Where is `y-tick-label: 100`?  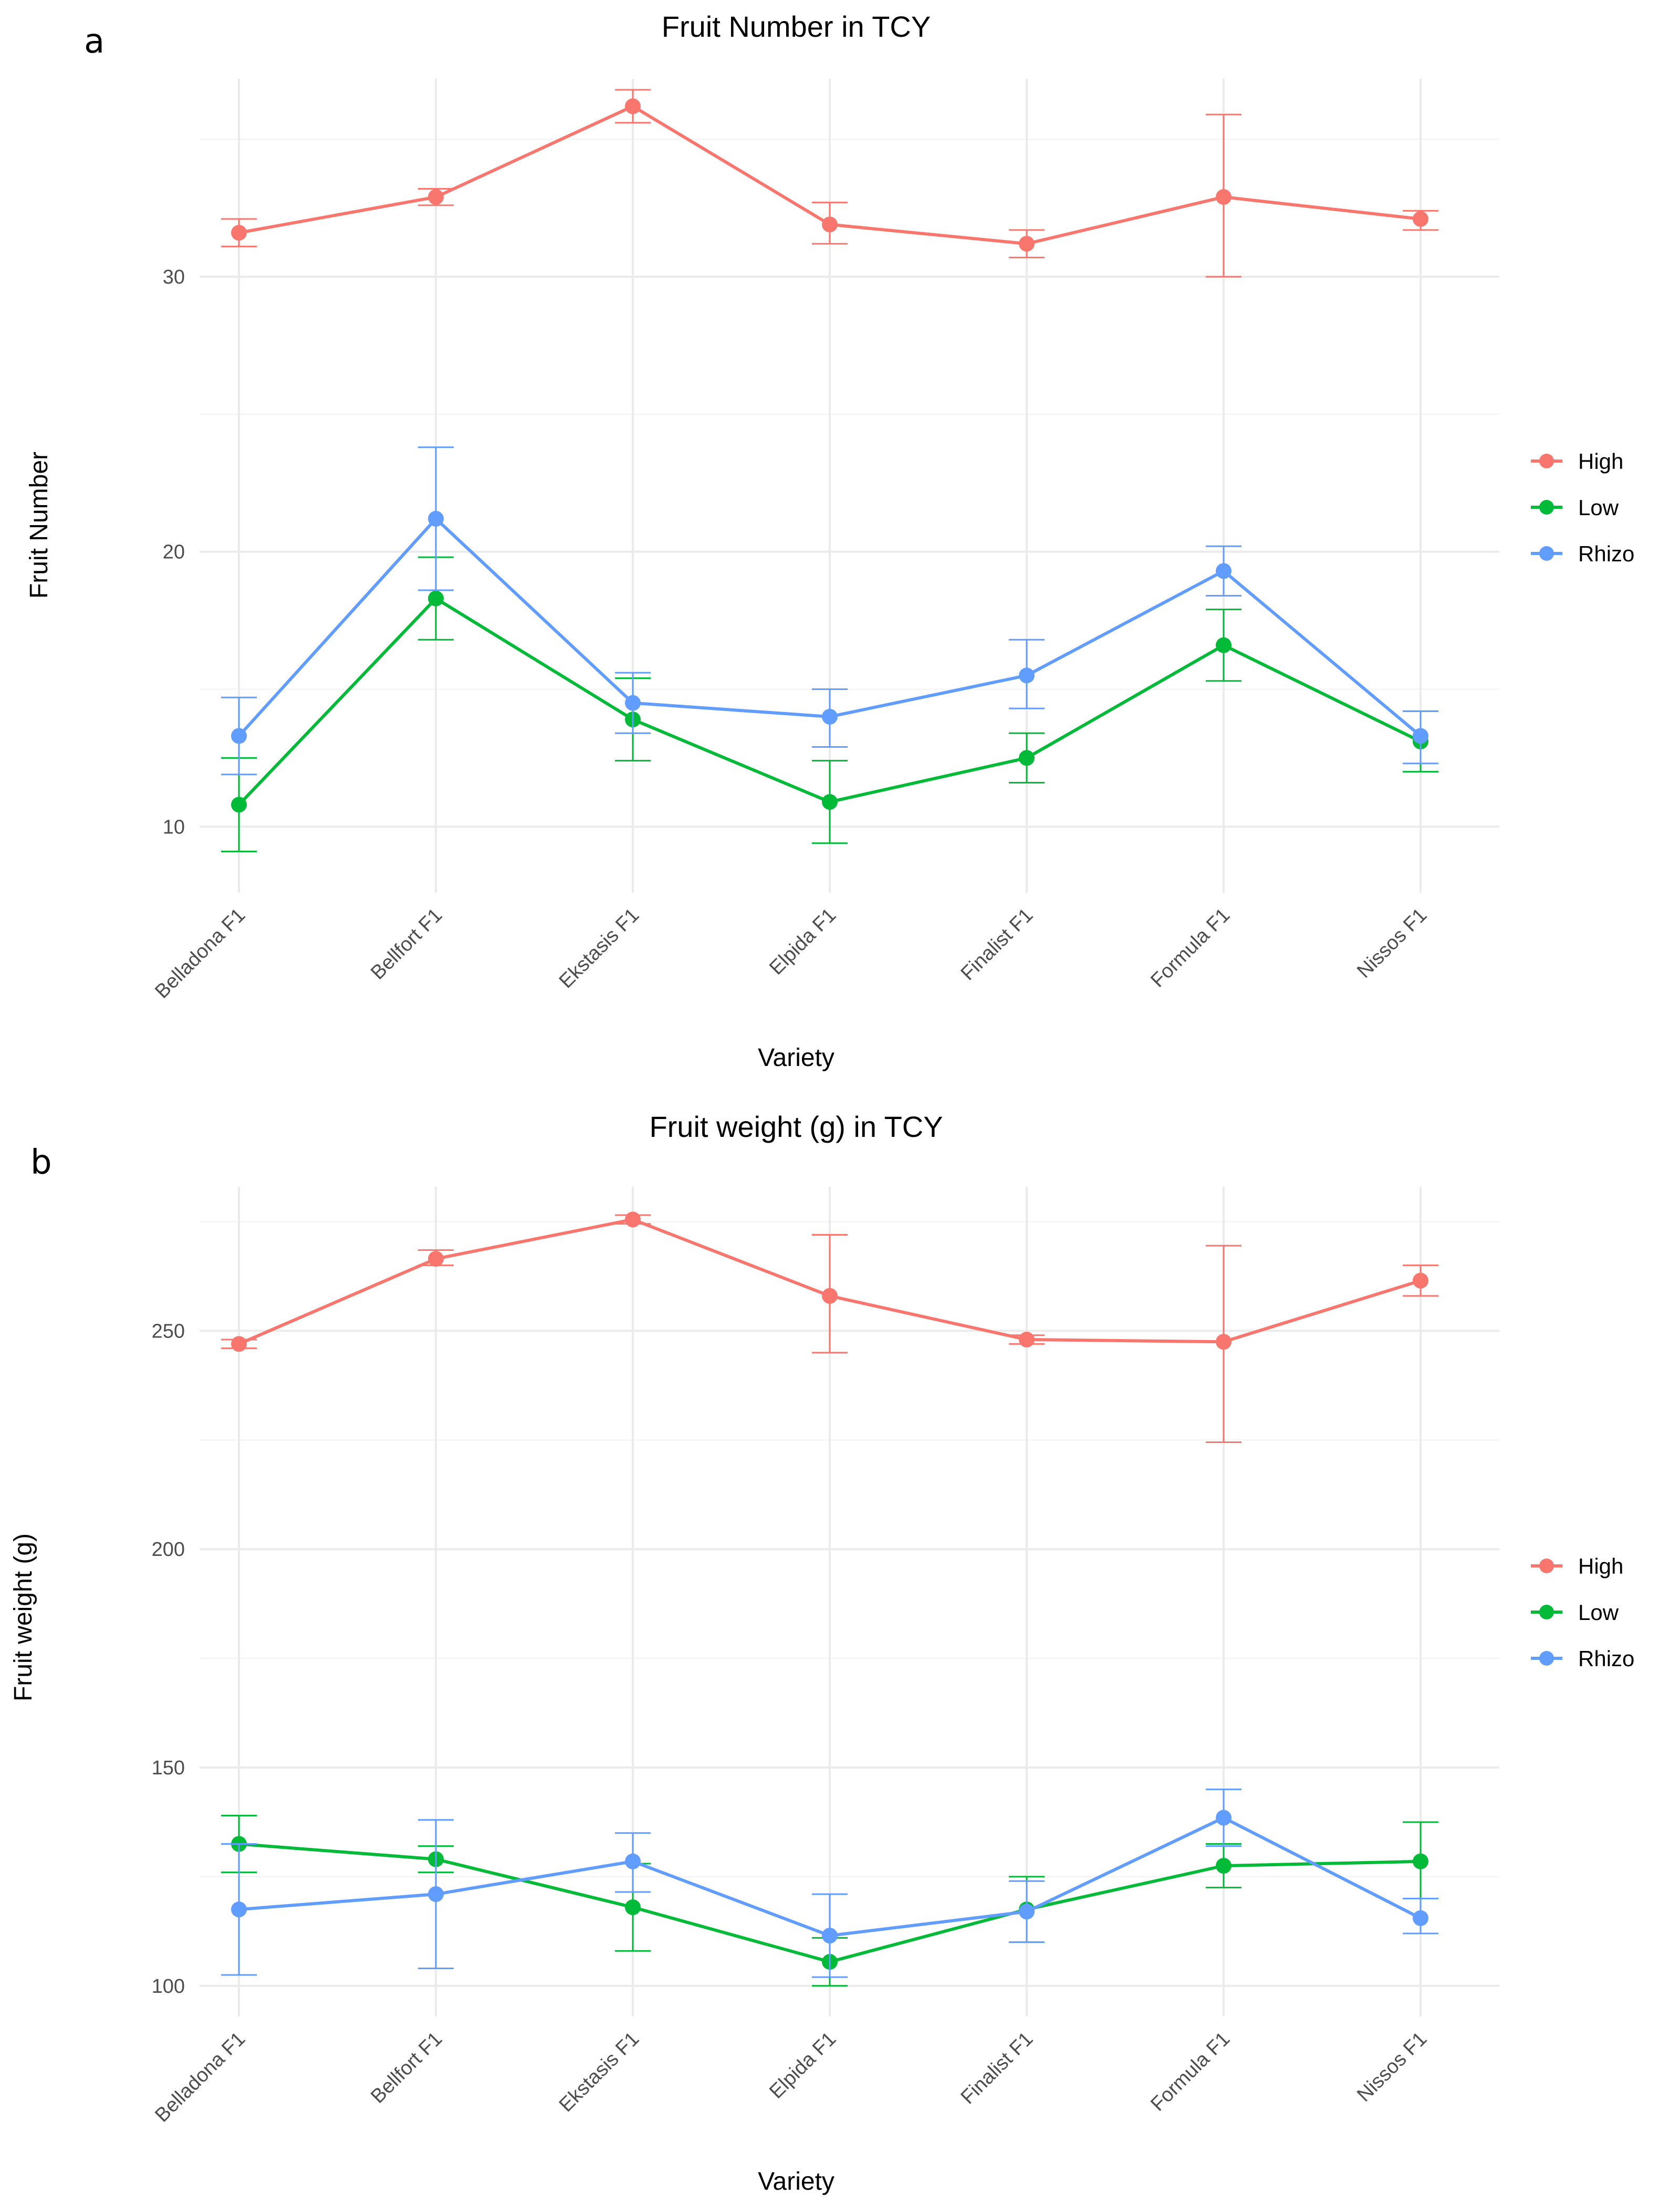 y-tick-label: 100 is located at coordinates (168, 1986).